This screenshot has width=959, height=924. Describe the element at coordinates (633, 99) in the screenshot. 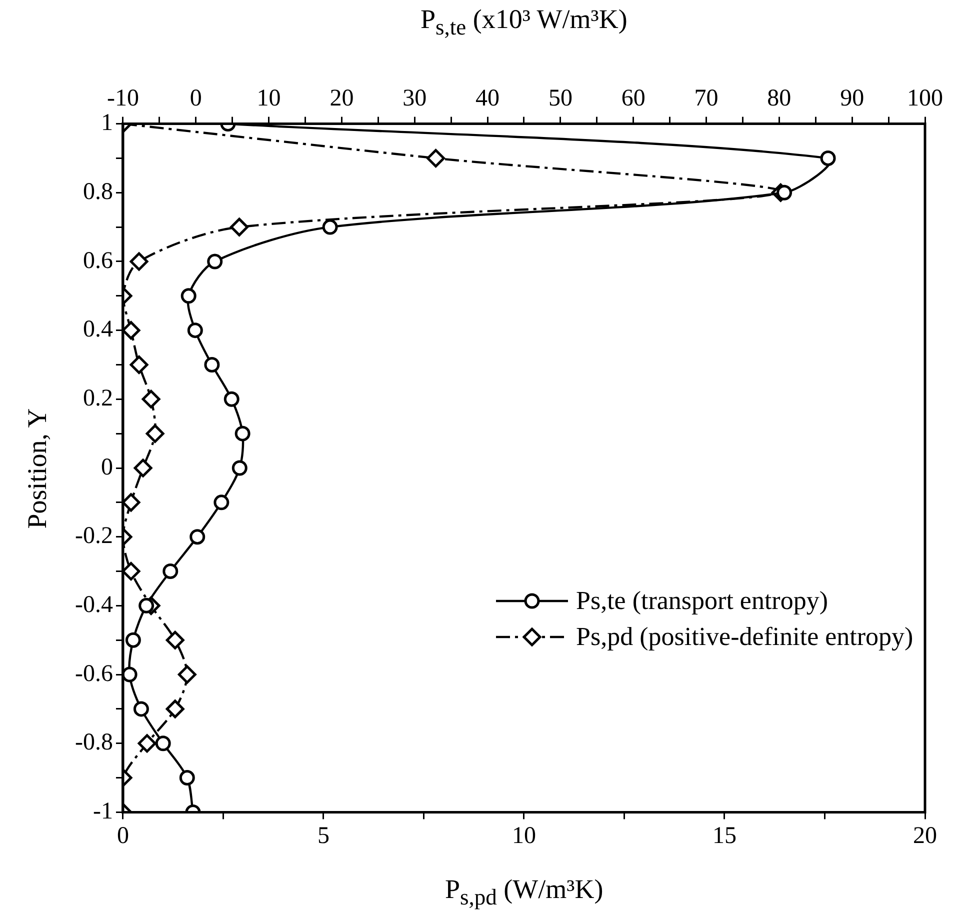

I see `x2-tick-label: 60` at that location.